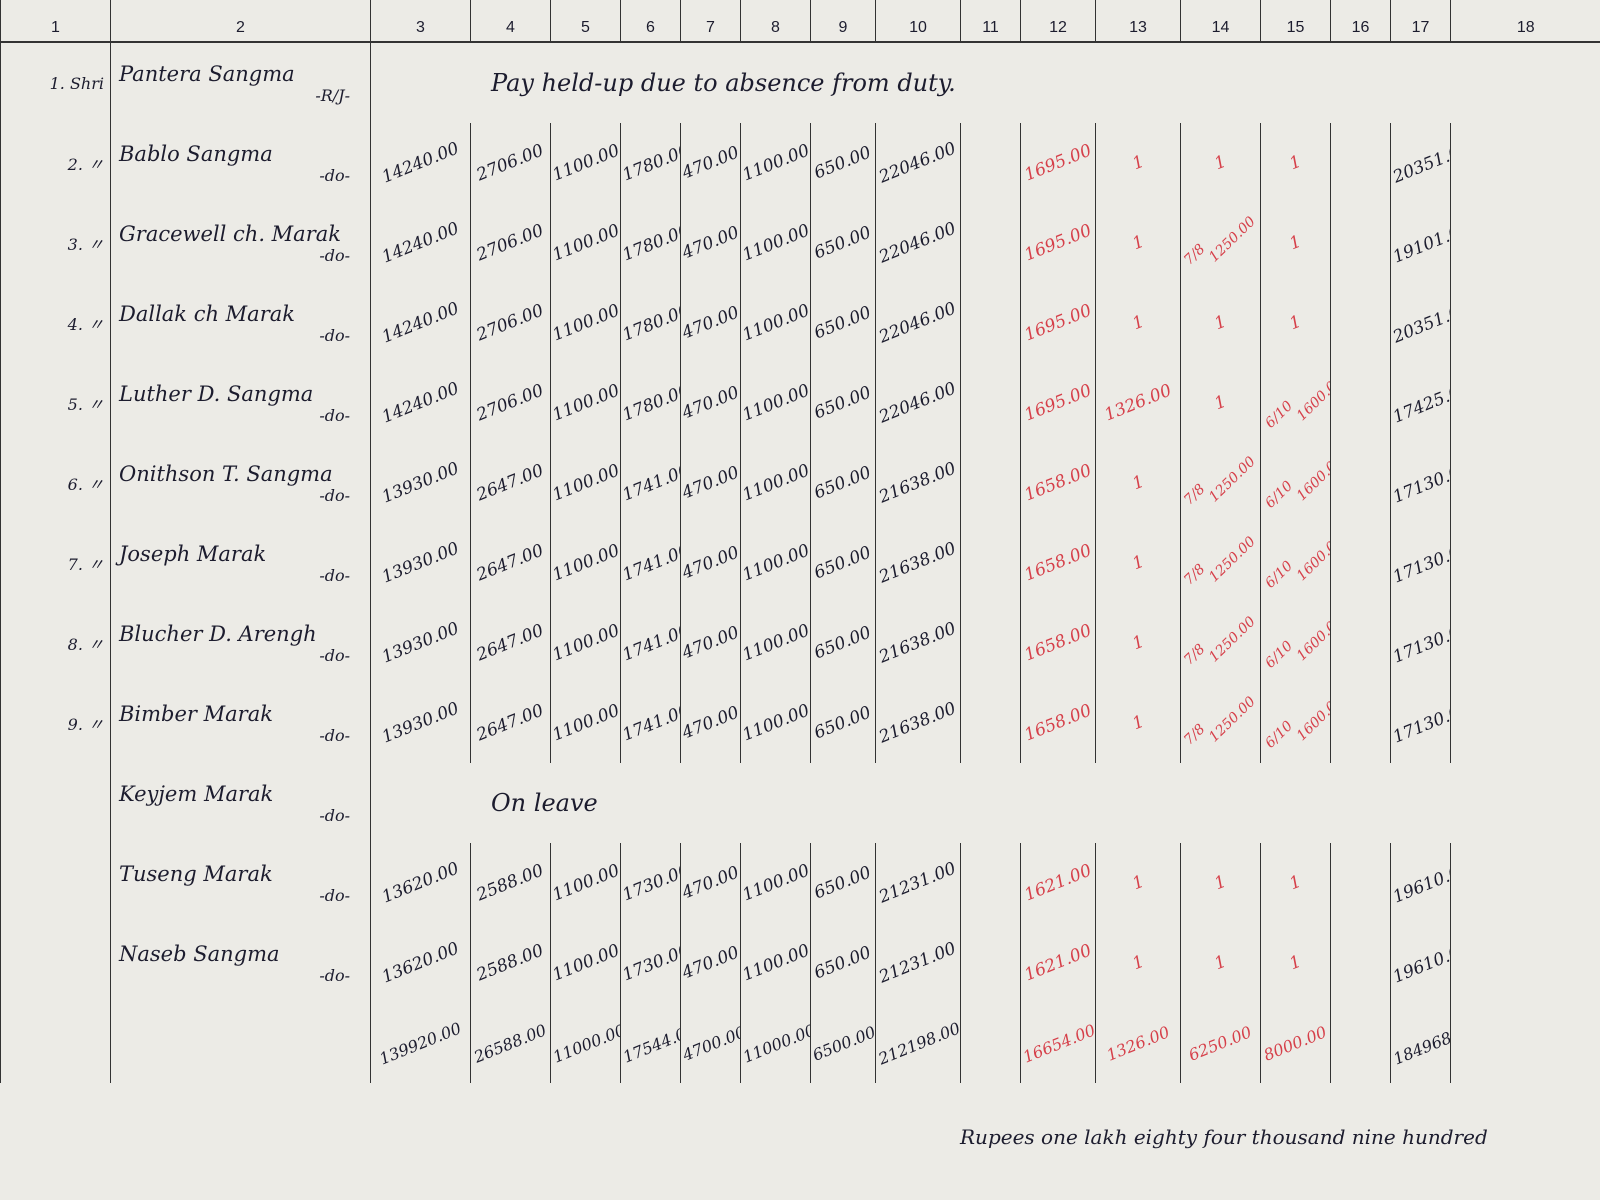  What do you see at coordinates (510, 243) in the screenshot?
I see `cell: 2706.00` at bounding box center [510, 243].